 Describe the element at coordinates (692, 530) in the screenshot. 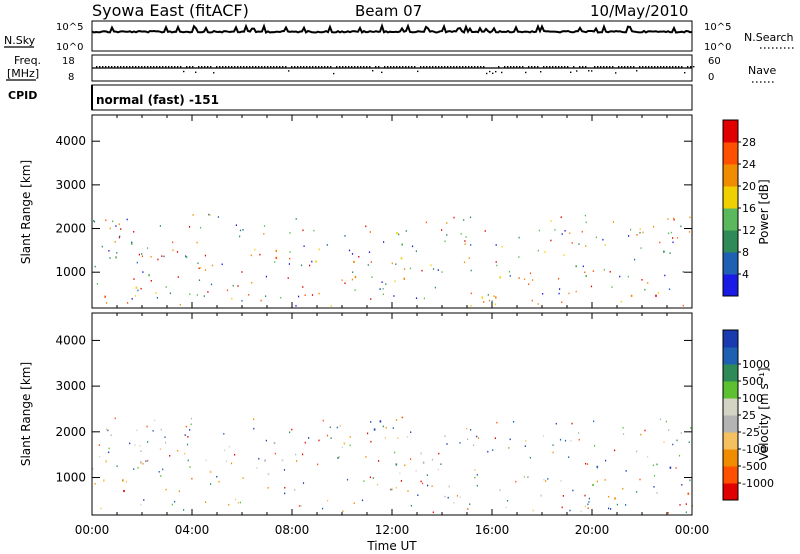

I see `x-tick-label: 00:00` at that location.